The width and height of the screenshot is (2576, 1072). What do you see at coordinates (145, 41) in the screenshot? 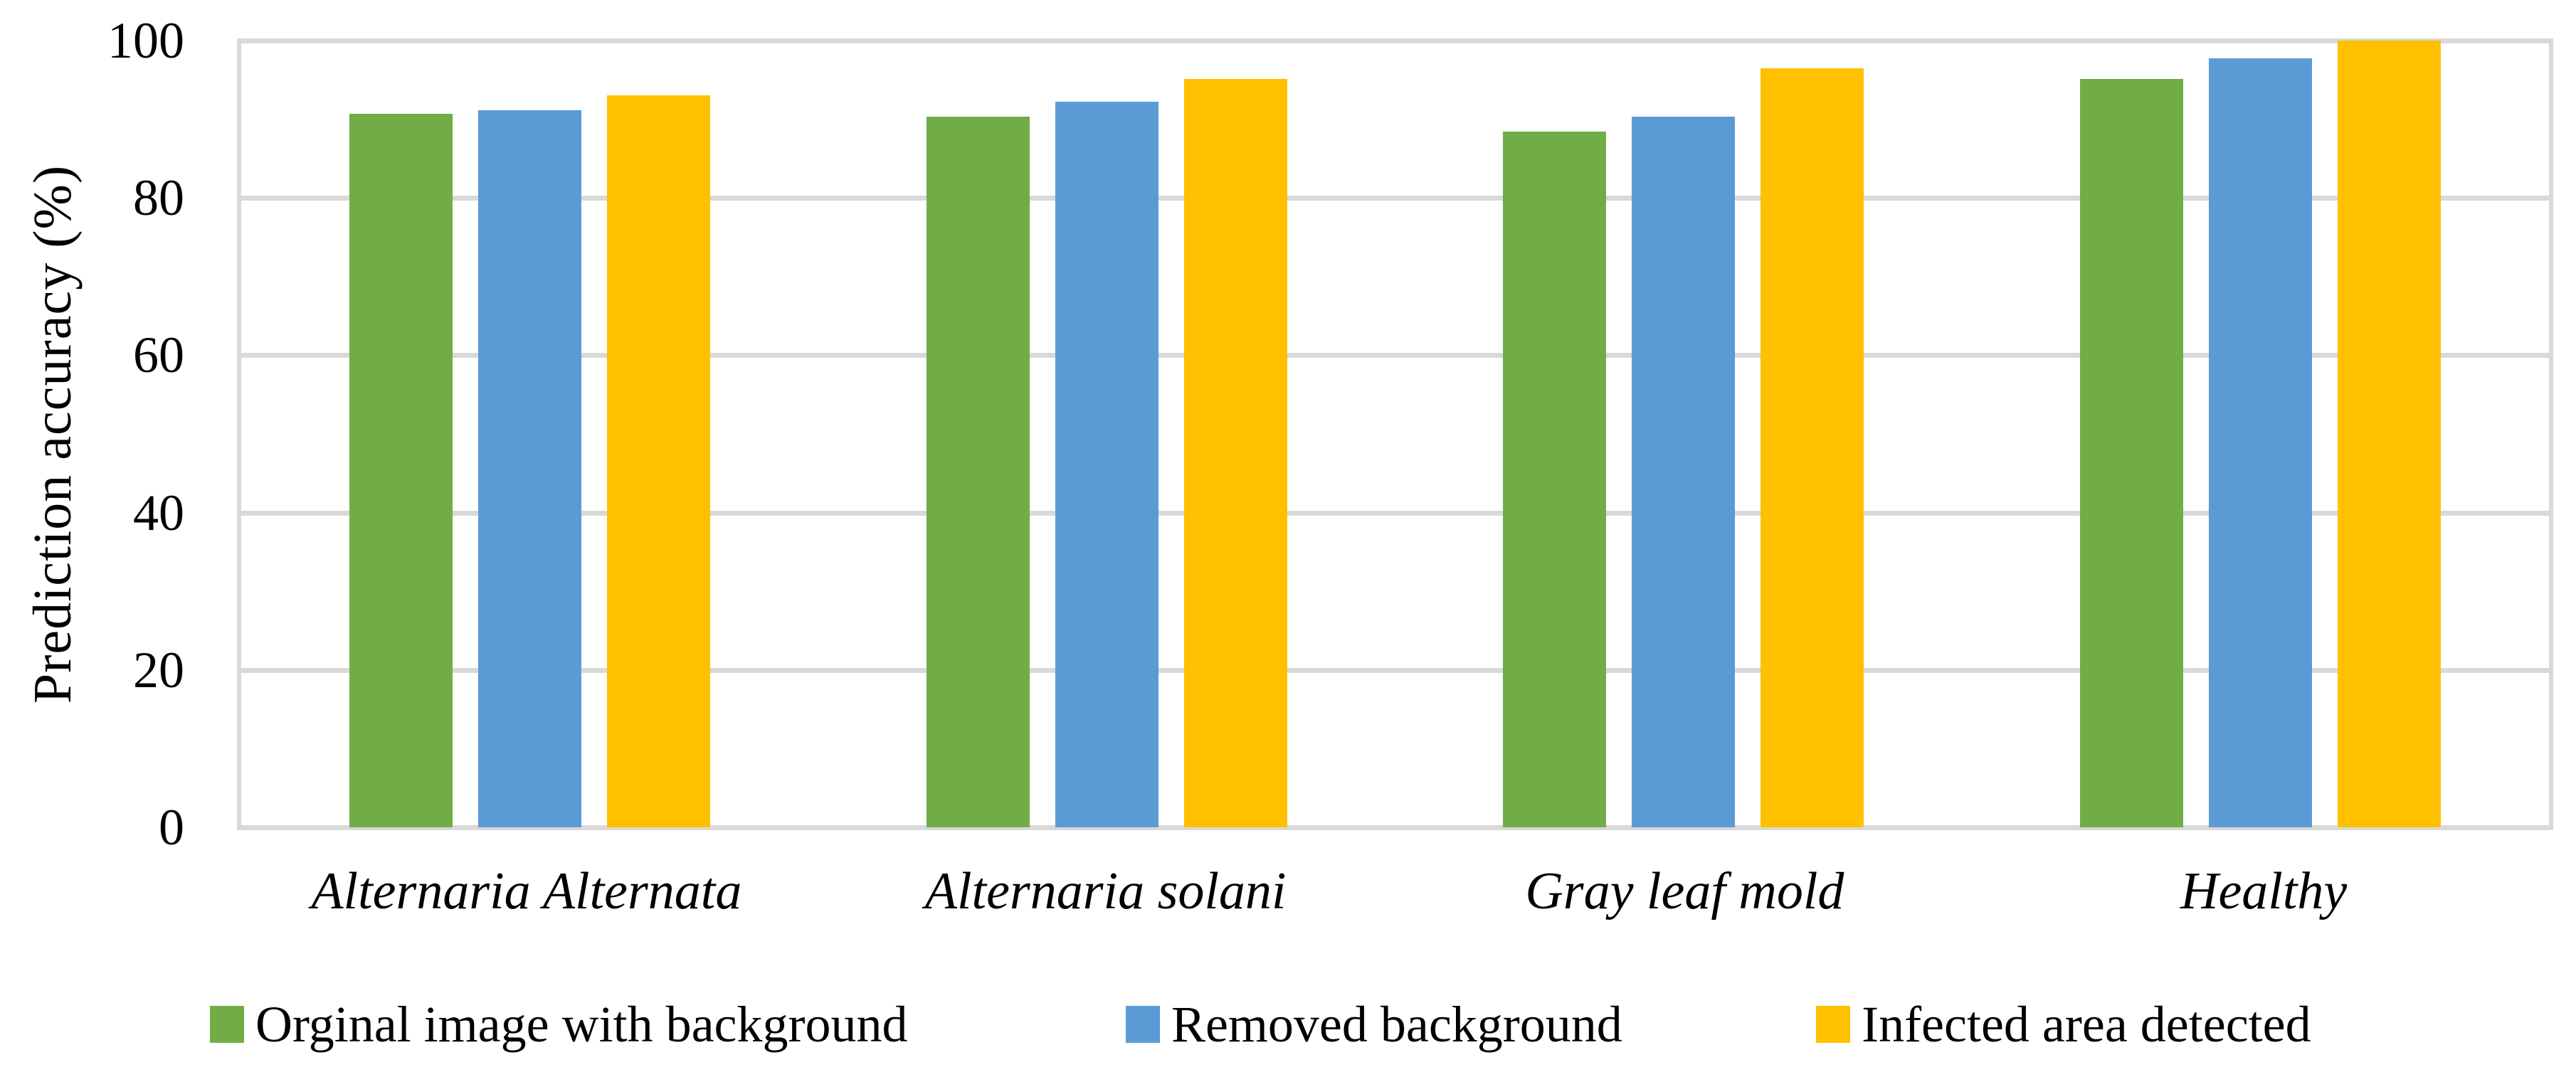
I see `y-tick-label-100: 100` at bounding box center [145, 41].